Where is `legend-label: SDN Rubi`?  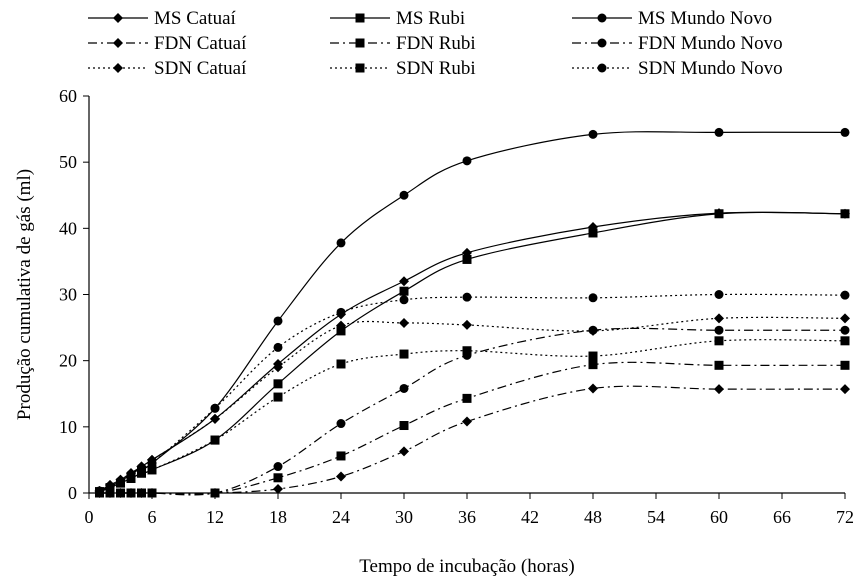 legend-label: SDN Rubi is located at coordinates (436, 68).